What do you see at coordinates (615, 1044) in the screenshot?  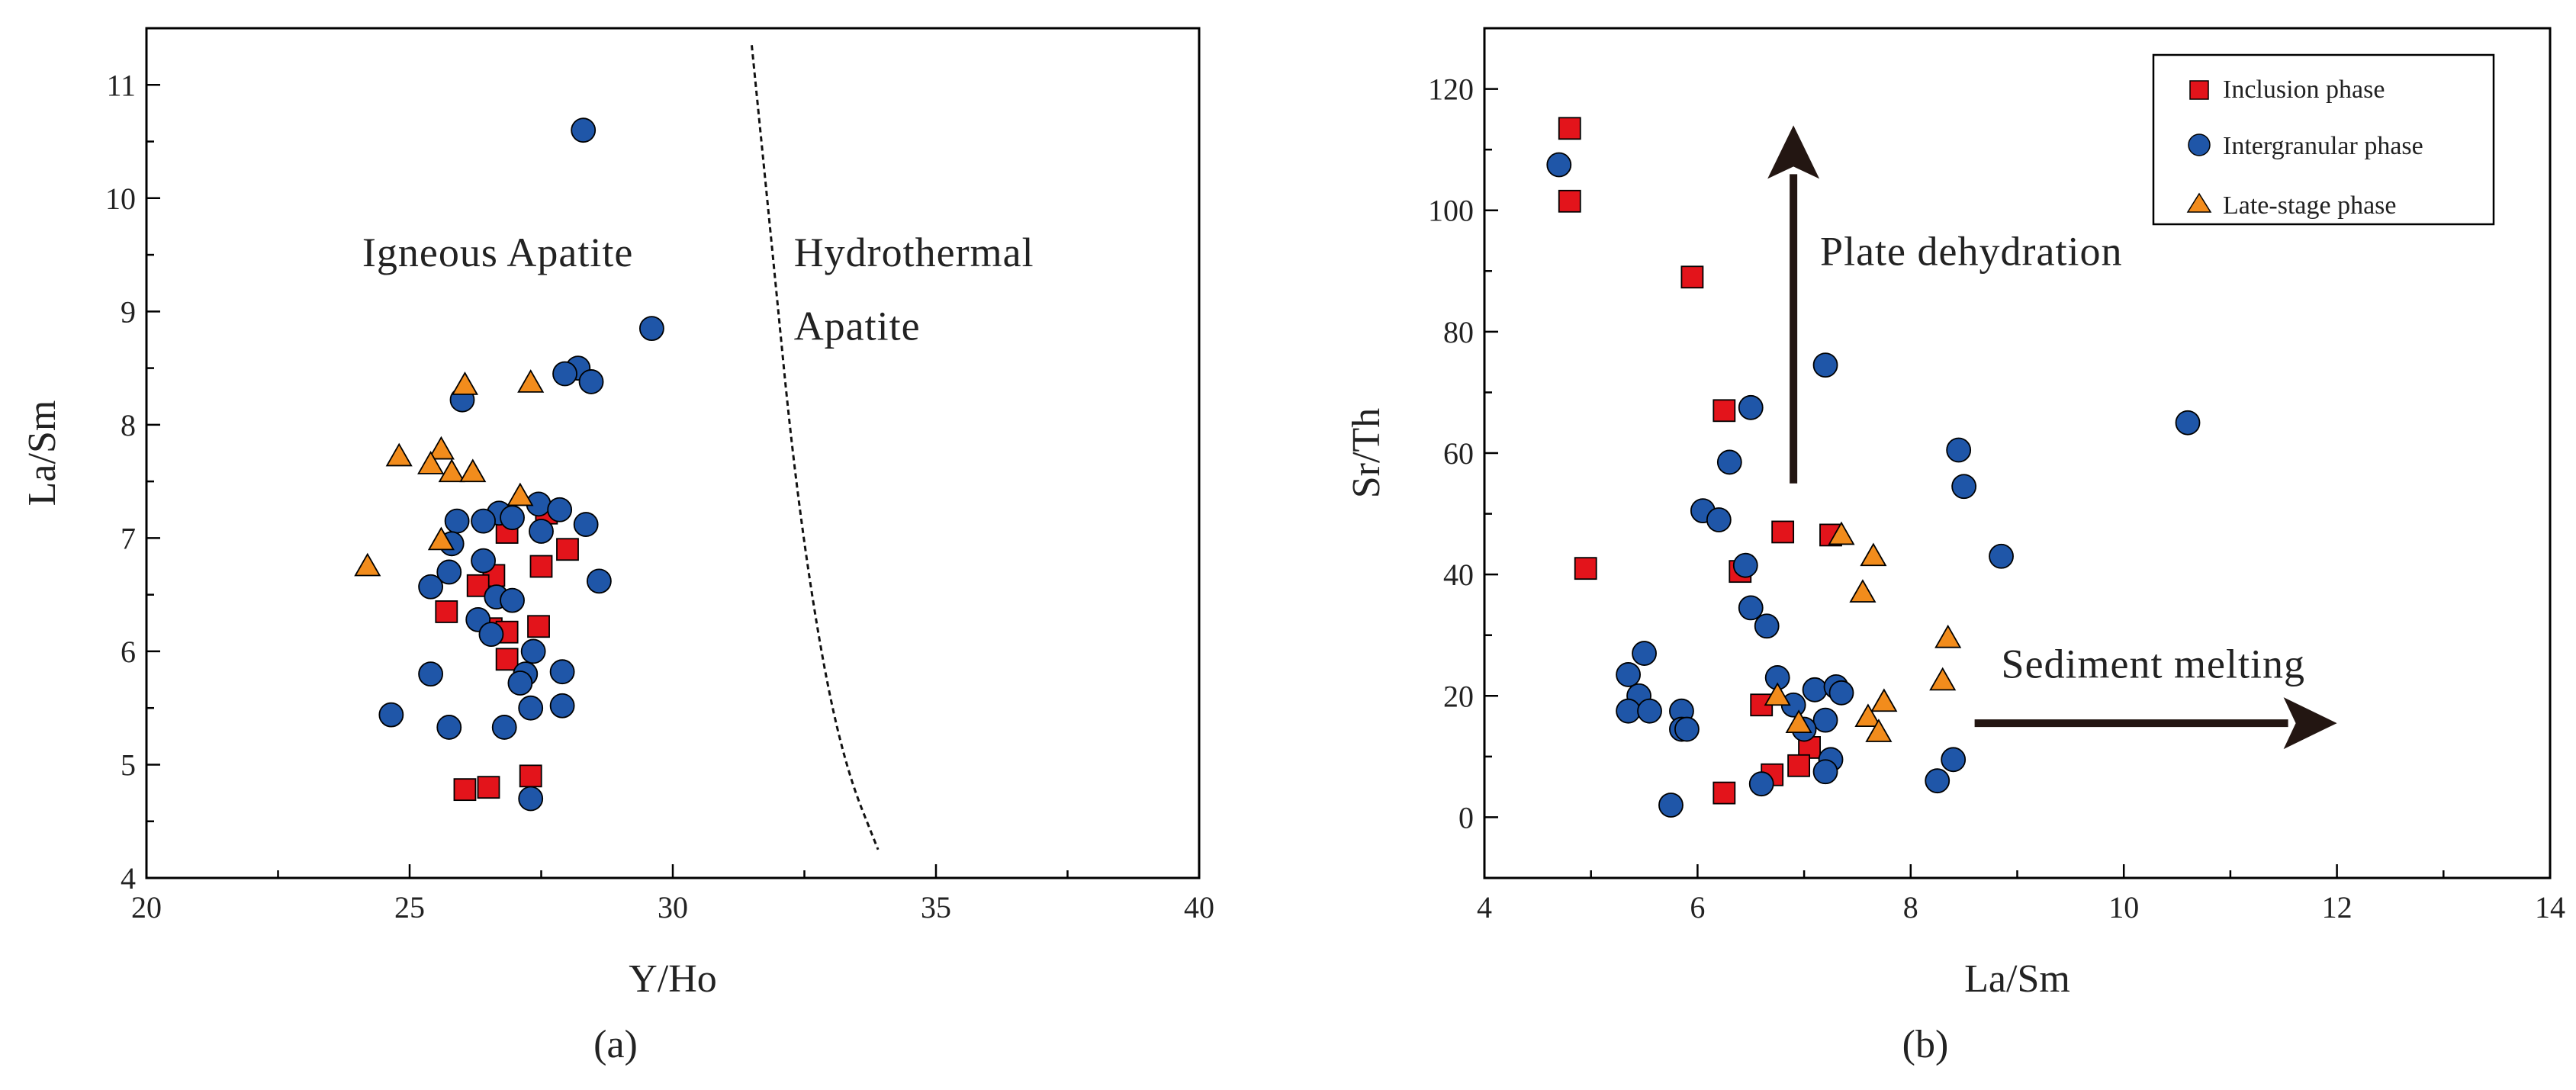 I see `caption-a: (a)` at bounding box center [615, 1044].